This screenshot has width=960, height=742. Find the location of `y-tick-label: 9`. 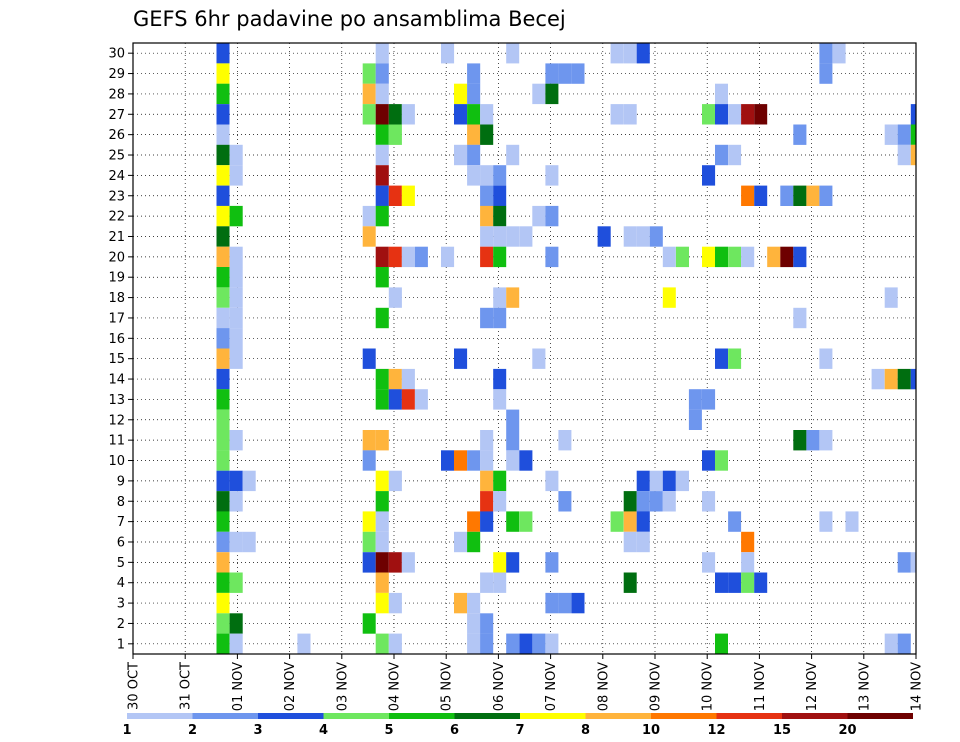

y-tick-label: 9 is located at coordinates (121, 481).